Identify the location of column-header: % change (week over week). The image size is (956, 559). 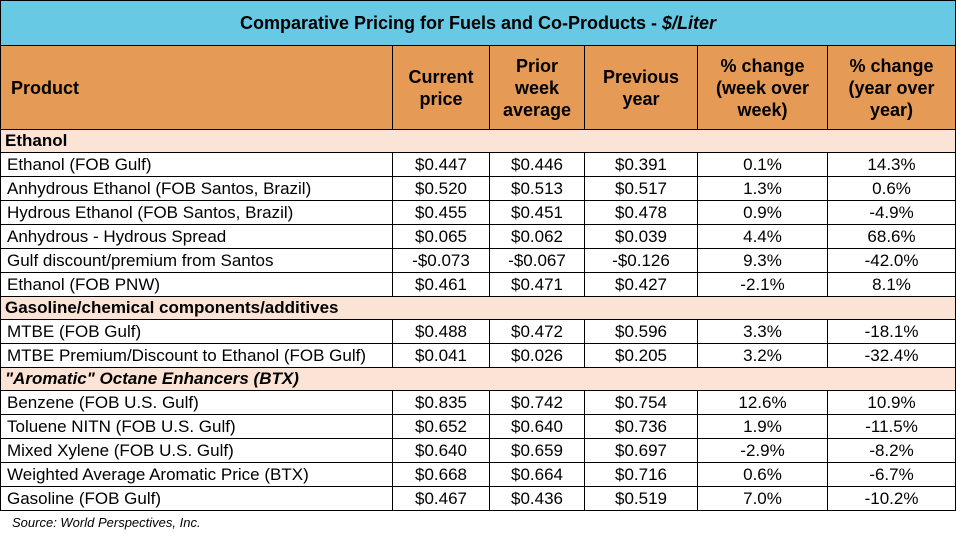
(762, 87).